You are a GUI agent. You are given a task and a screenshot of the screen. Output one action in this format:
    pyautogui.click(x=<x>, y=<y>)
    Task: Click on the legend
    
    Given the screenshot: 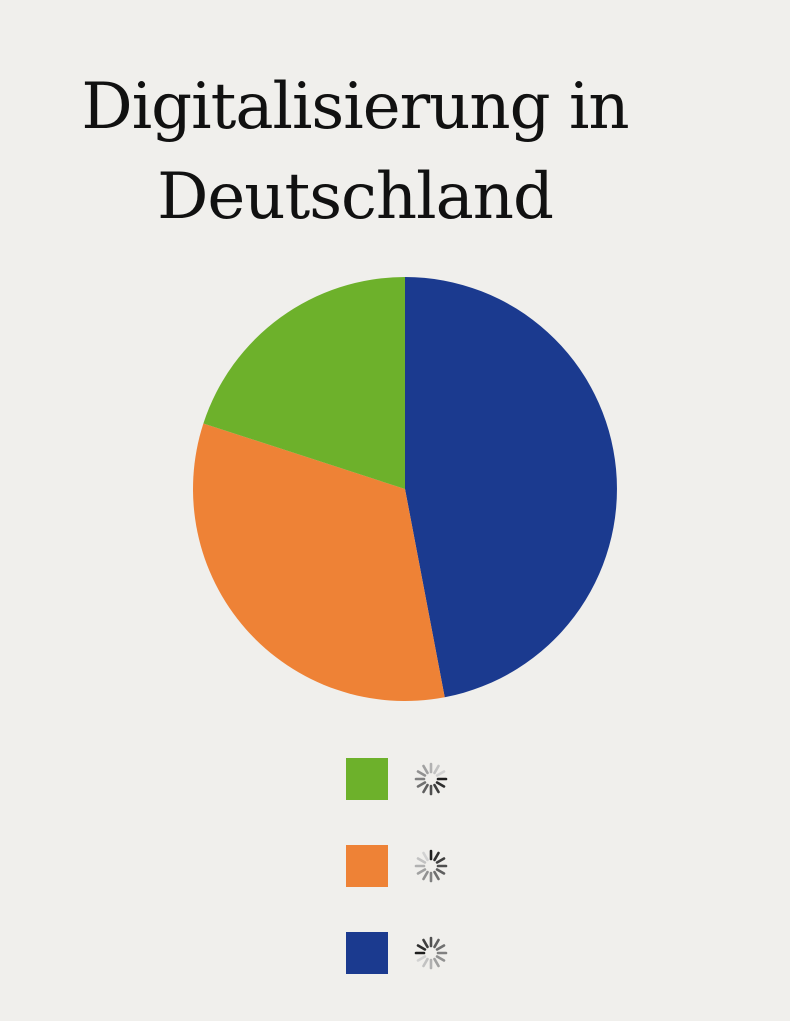 What is the action you would take?
    pyautogui.click(x=406, y=866)
    